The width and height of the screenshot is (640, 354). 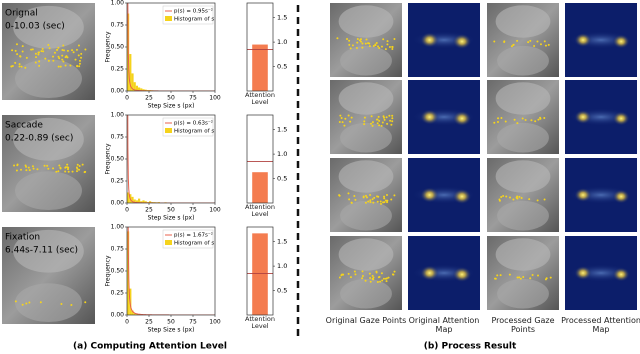 What do you see at coordinates (215, 98) in the screenshot?
I see `x-tick-label: 100` at bounding box center [215, 98].